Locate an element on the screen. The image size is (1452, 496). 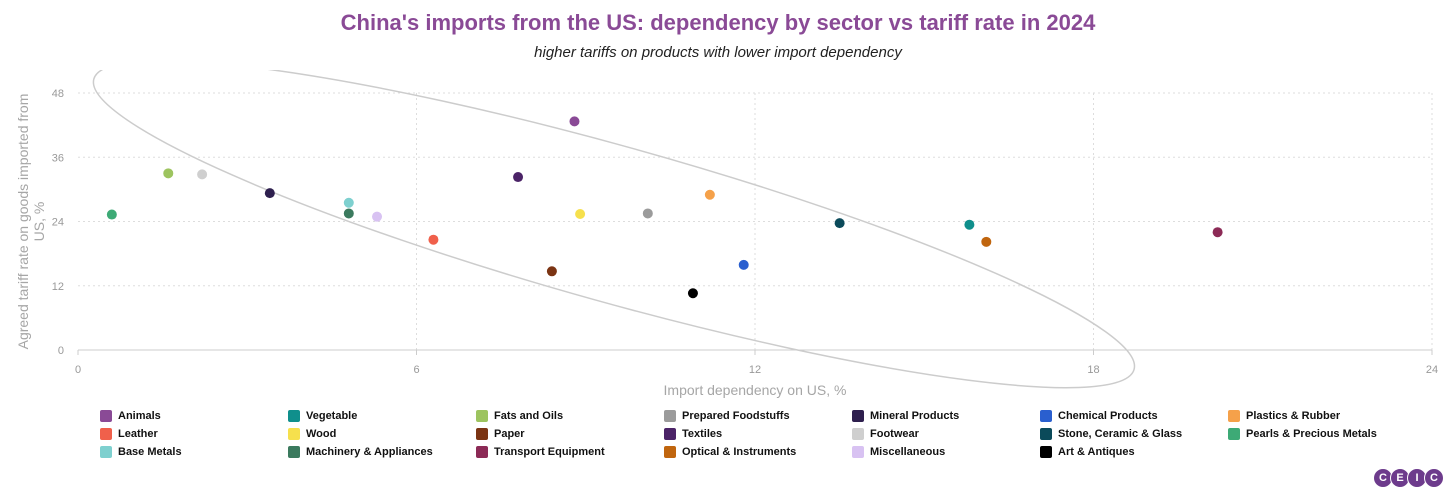
point-footwear is located at coordinates (202, 174).